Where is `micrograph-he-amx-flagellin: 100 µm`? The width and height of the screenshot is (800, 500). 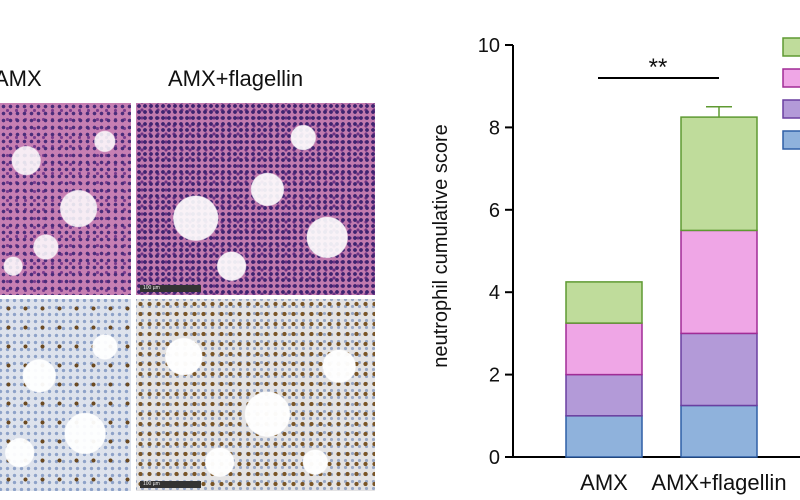
micrograph-he-amx-flagellin: 100 µm is located at coordinates (255, 199).